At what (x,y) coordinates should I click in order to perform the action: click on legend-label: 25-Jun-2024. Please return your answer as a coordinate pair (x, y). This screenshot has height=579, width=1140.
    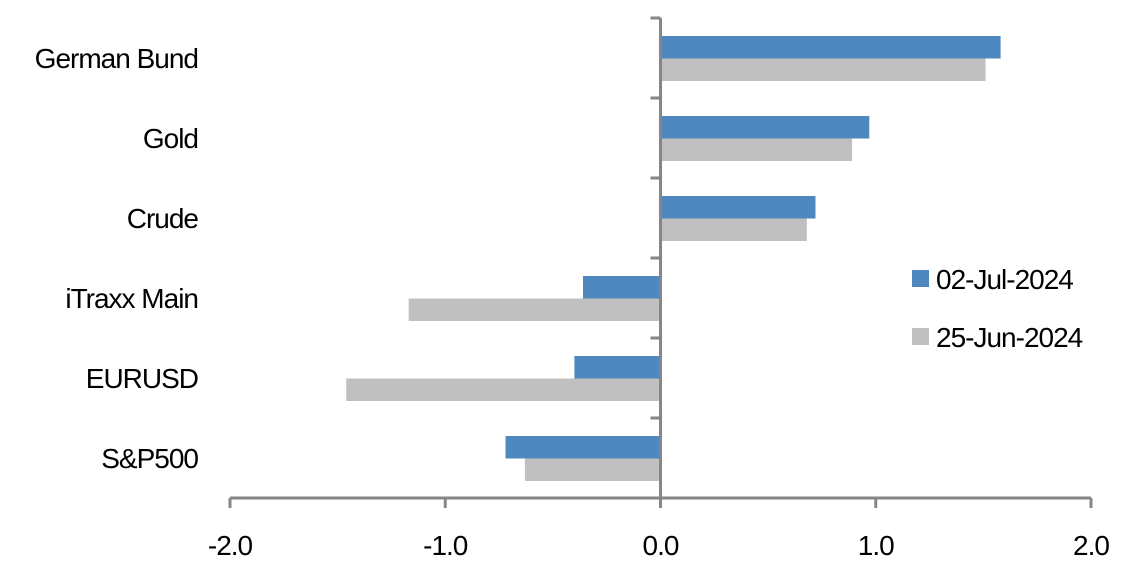
    Looking at the image, I should click on (1009, 337).